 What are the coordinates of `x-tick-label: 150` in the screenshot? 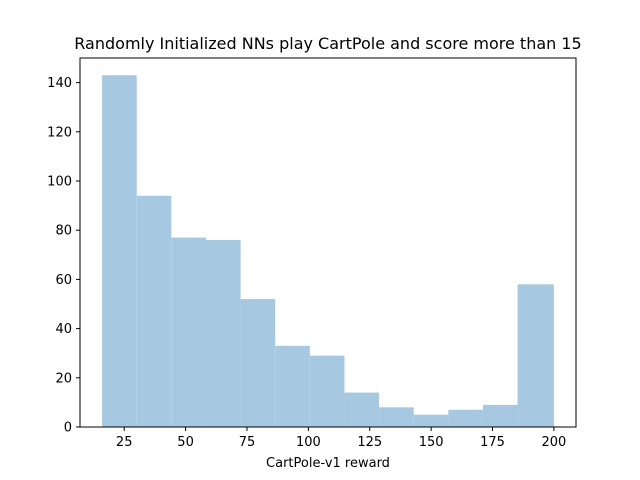 It's located at (431, 442).